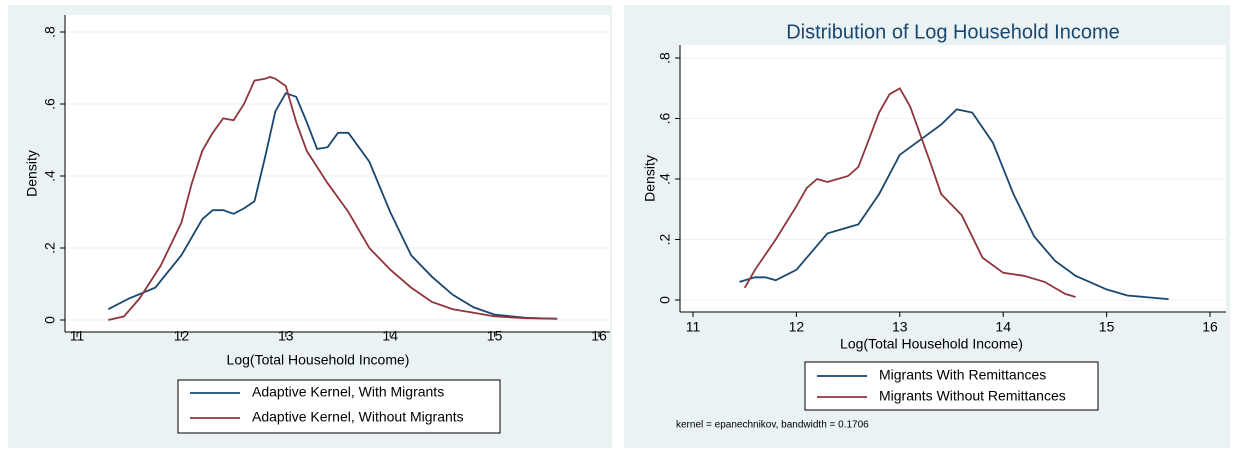 The height and width of the screenshot is (451, 1233). I want to click on legend-label: Adaptive Kernel, With Migrants, so click(348, 392).